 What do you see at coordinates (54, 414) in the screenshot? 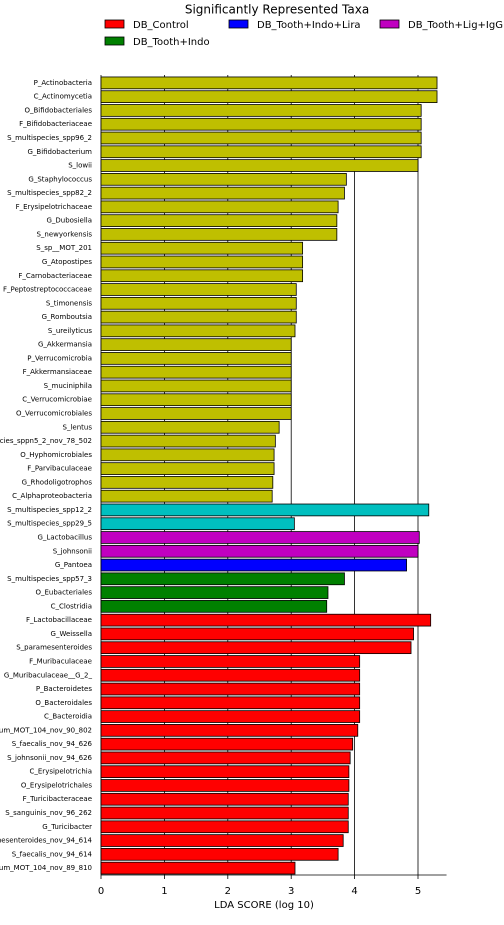
I see `y-tick-label: O_Verrucomicrobiales` at bounding box center [54, 414].